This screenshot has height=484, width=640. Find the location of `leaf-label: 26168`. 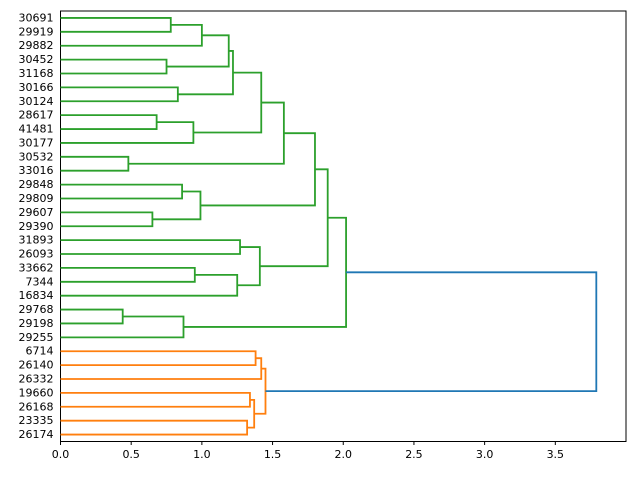

leaf-label: 26168 is located at coordinates (36, 406).